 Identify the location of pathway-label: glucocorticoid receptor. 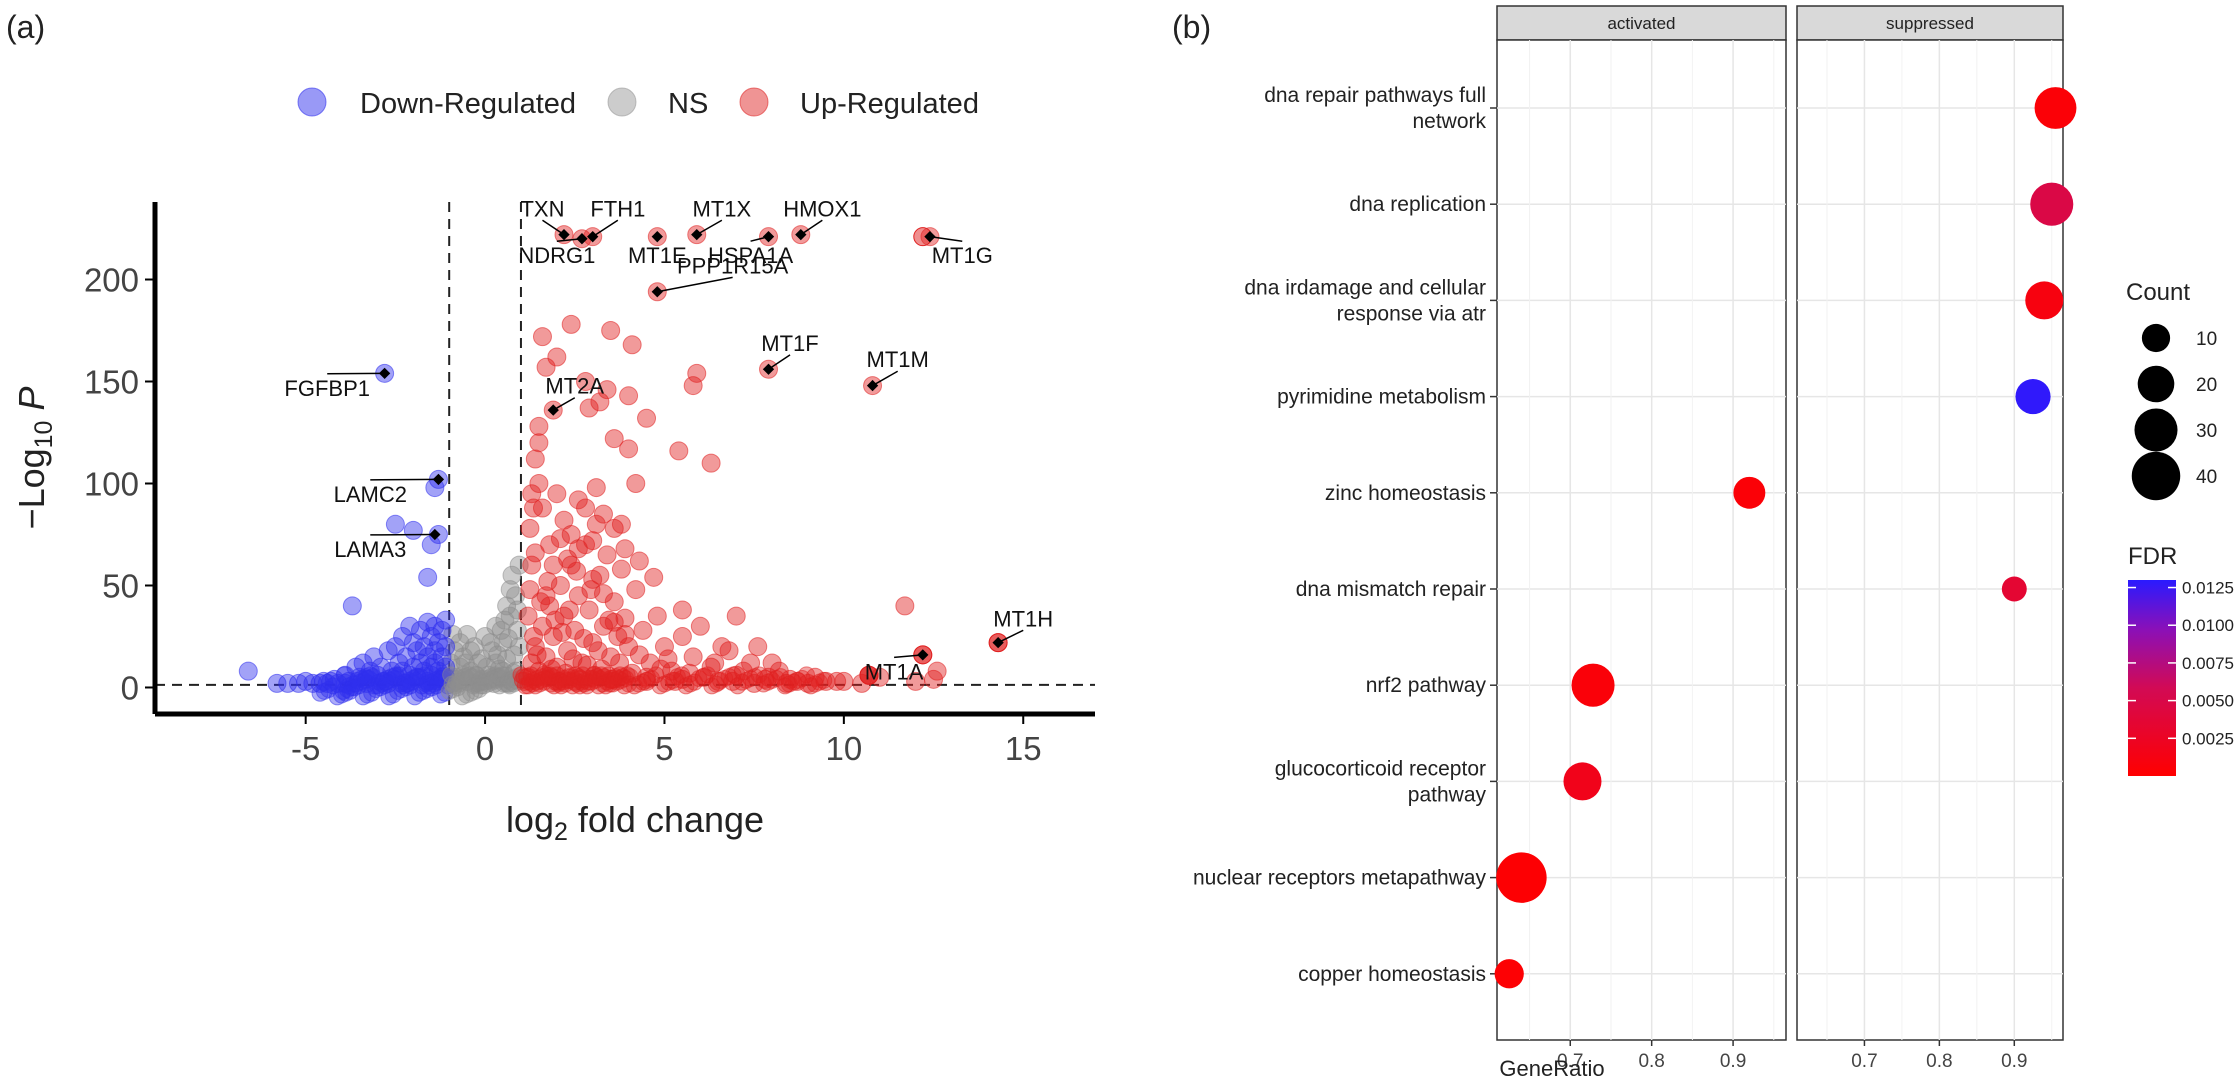
(1380, 768).